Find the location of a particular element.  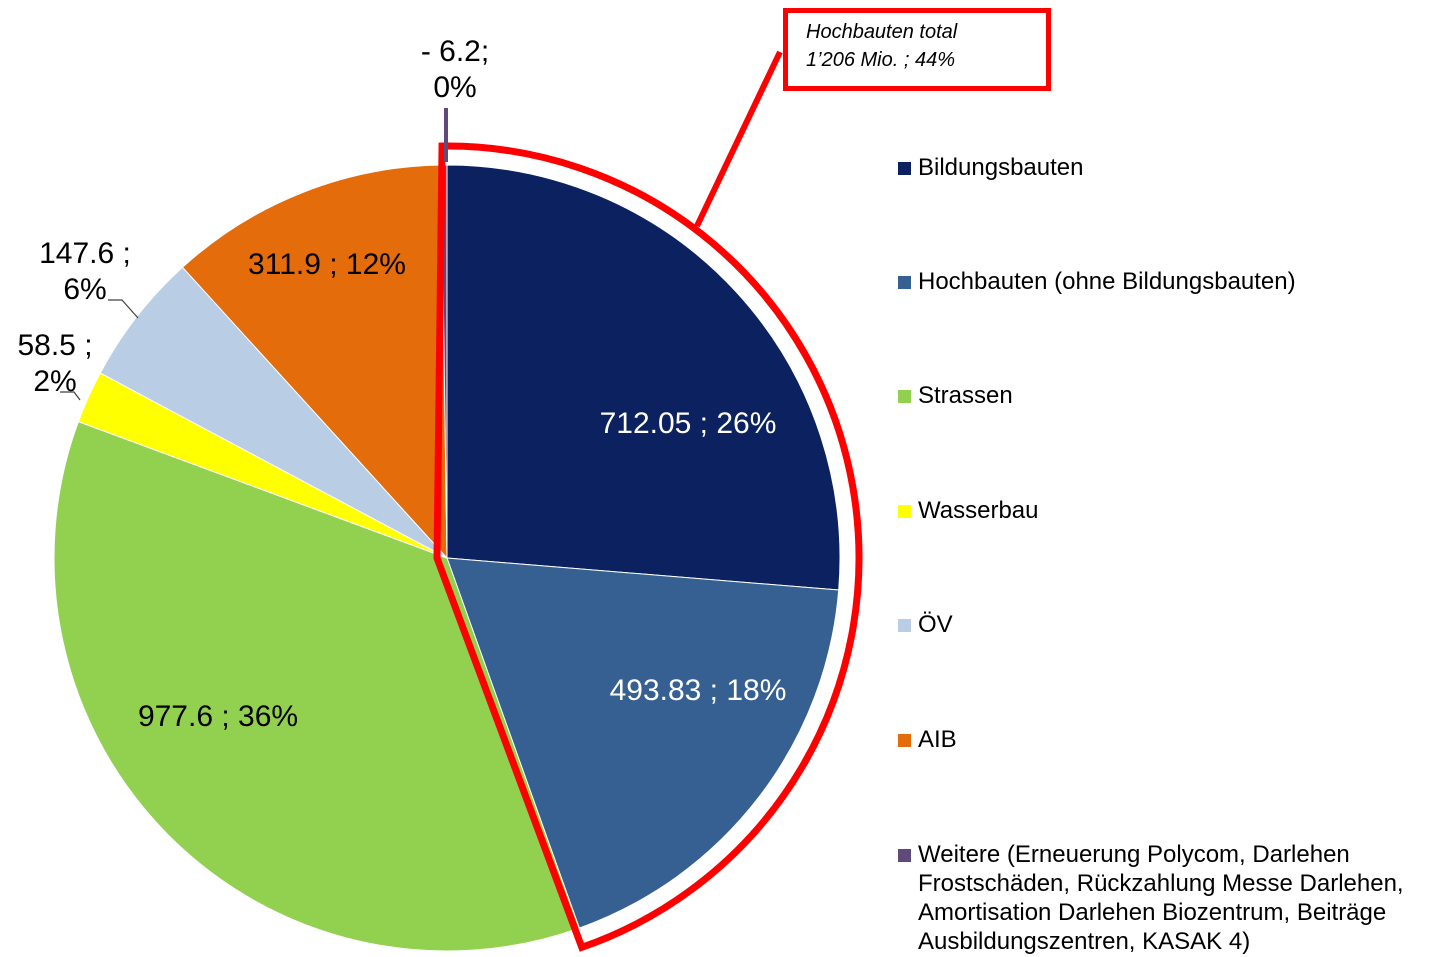

legend-label: Hochbauten (ohne Bildungsbauten) is located at coordinates (1107, 281).